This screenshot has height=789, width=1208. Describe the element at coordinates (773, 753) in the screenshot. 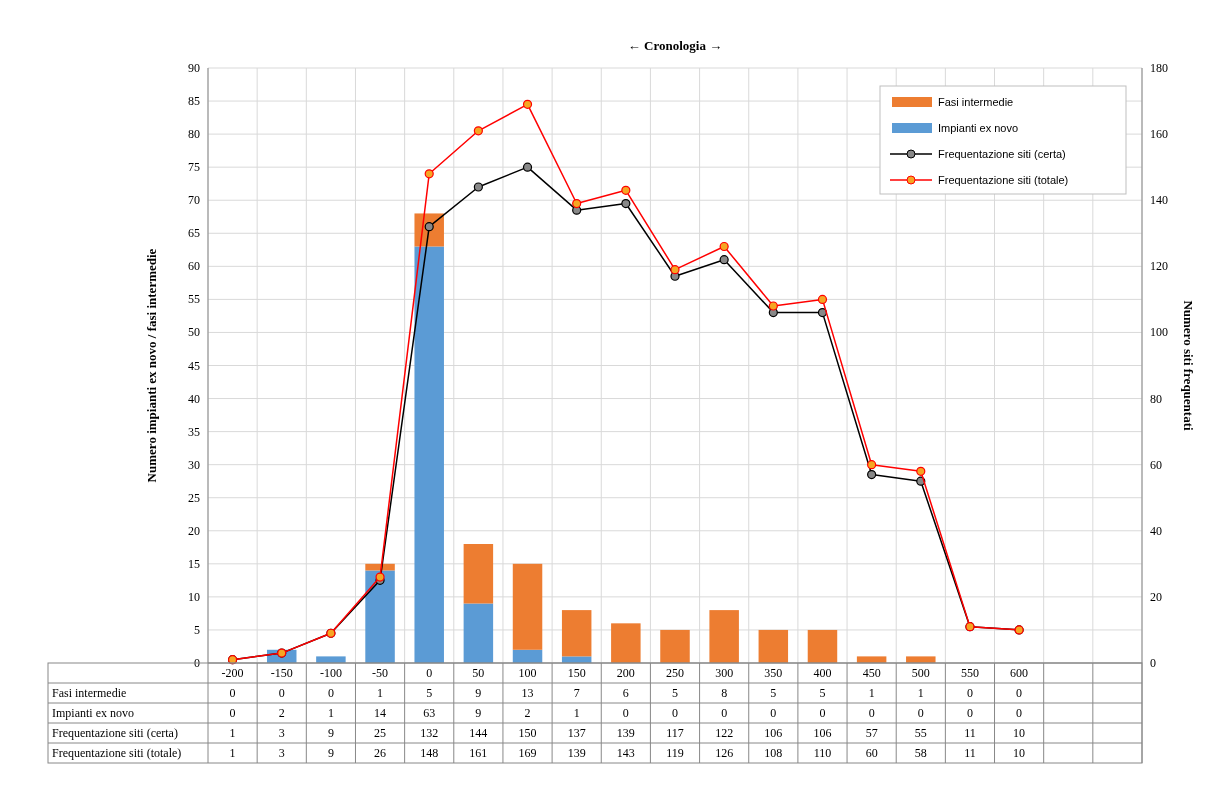

I see `data-label: 108` at that location.